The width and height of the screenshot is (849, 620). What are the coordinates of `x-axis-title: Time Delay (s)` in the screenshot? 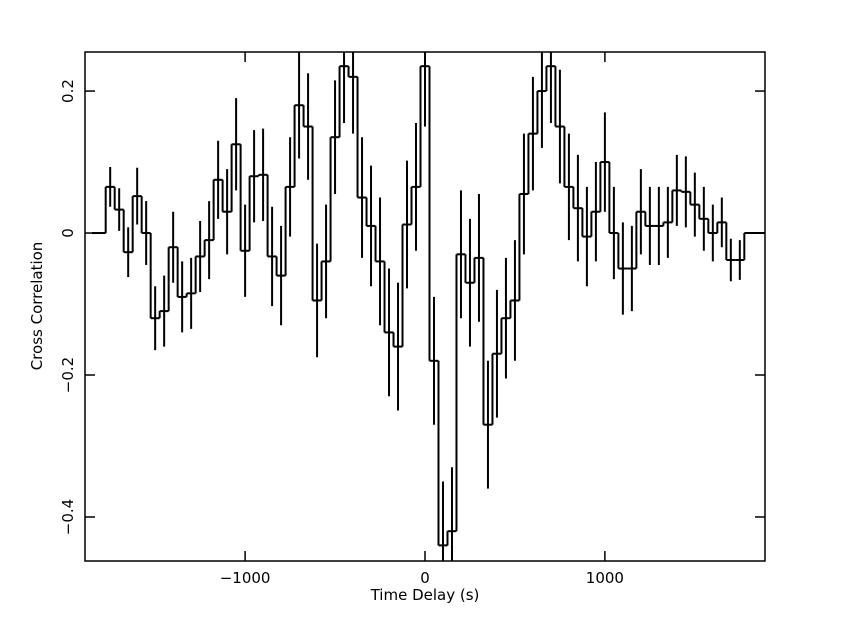 It's located at (425, 595).